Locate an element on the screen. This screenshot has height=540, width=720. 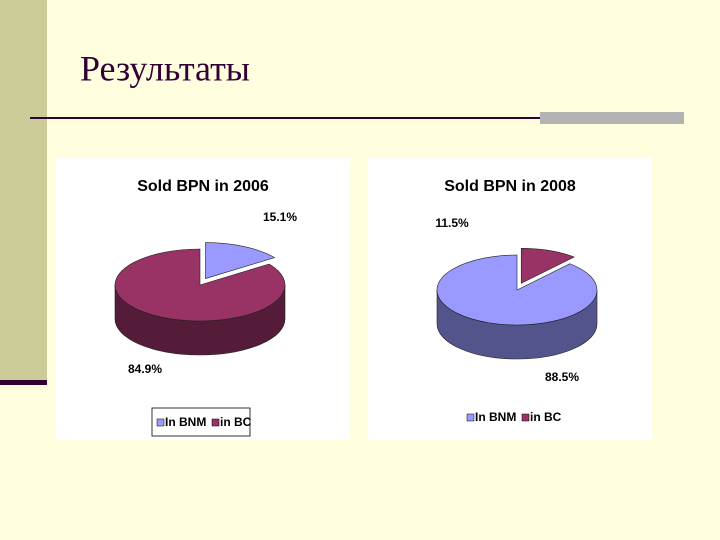
legend-box is located at coordinates (201, 422).